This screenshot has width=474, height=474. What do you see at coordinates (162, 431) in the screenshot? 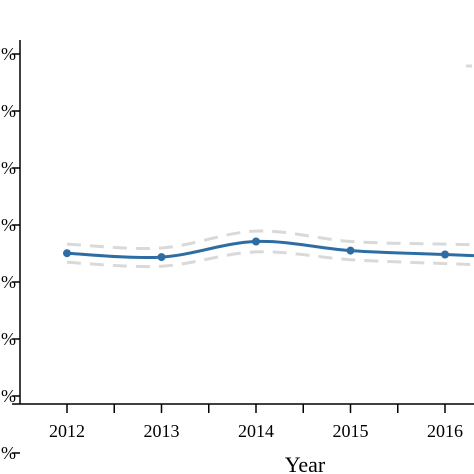
I see `x-tick-label: 2013` at bounding box center [162, 431].